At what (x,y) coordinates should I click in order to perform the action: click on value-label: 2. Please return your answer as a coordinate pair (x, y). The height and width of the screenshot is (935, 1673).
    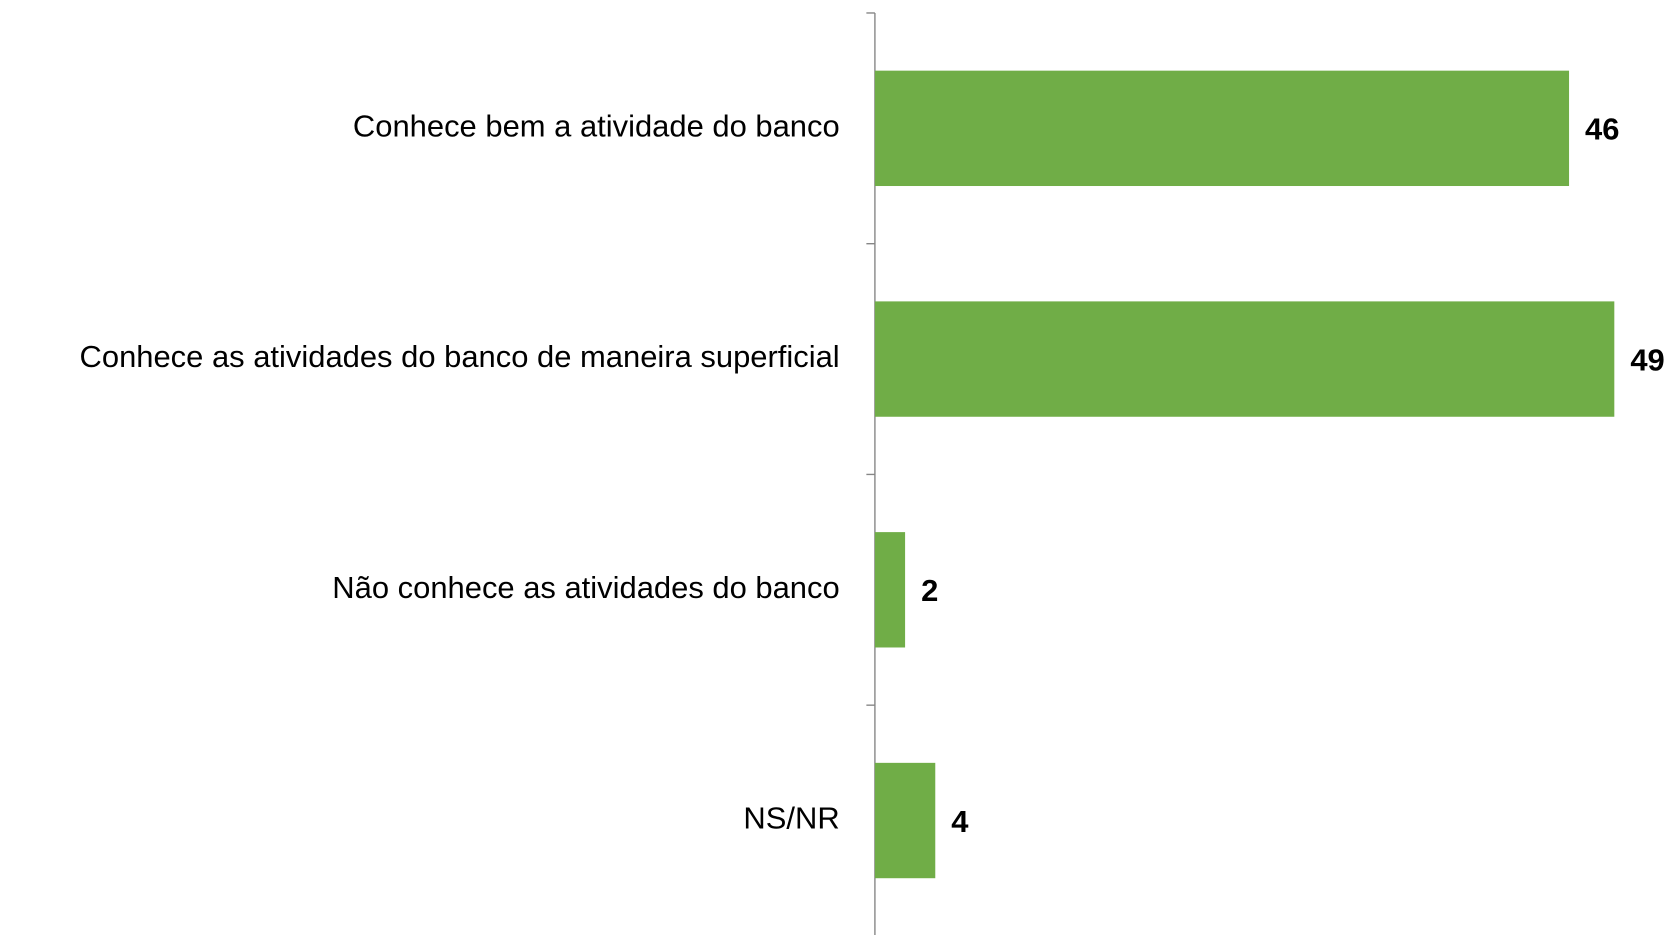
    Looking at the image, I should click on (929, 590).